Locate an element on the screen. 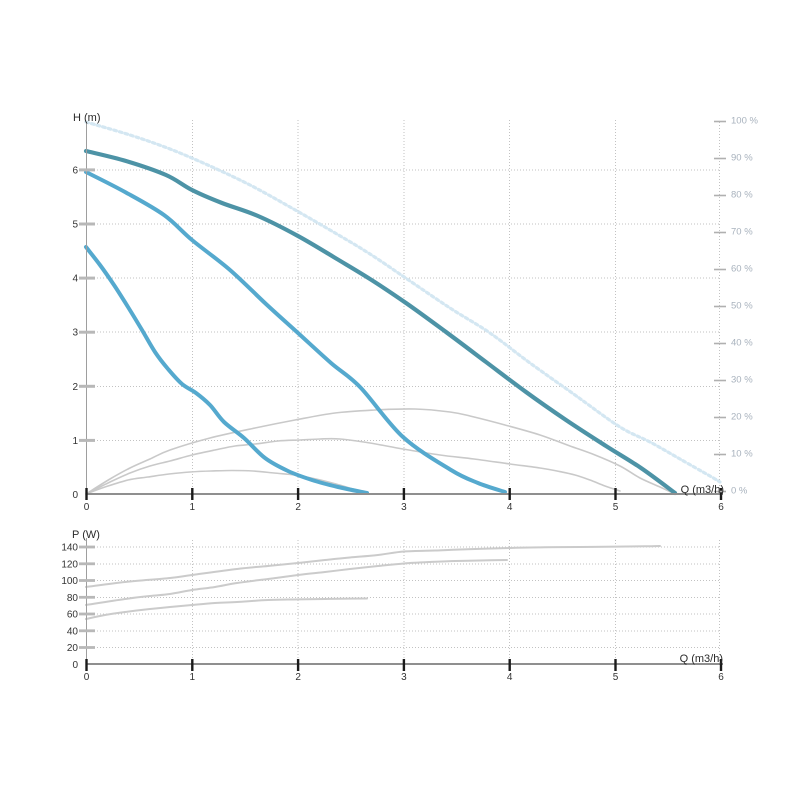 The image size is (800, 805). svg-text: 120 is located at coordinates (69, 564).